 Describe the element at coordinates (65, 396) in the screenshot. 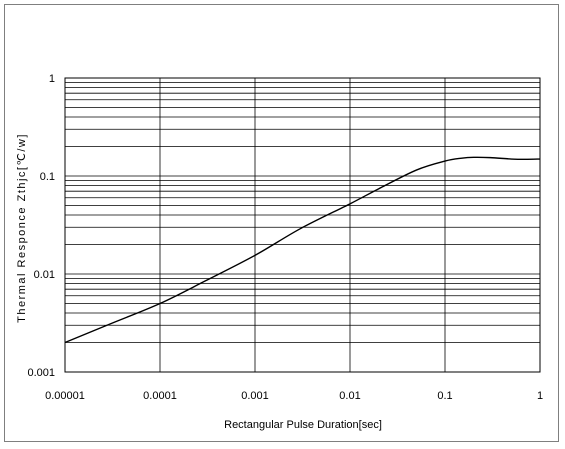

I see `x-tick-label: 0.00001` at that location.